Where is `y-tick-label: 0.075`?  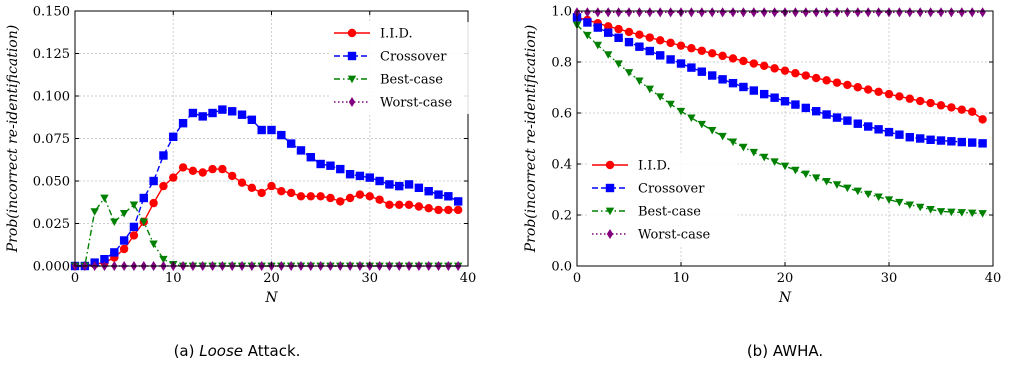
y-tick-label: 0.075 is located at coordinates (51, 139).